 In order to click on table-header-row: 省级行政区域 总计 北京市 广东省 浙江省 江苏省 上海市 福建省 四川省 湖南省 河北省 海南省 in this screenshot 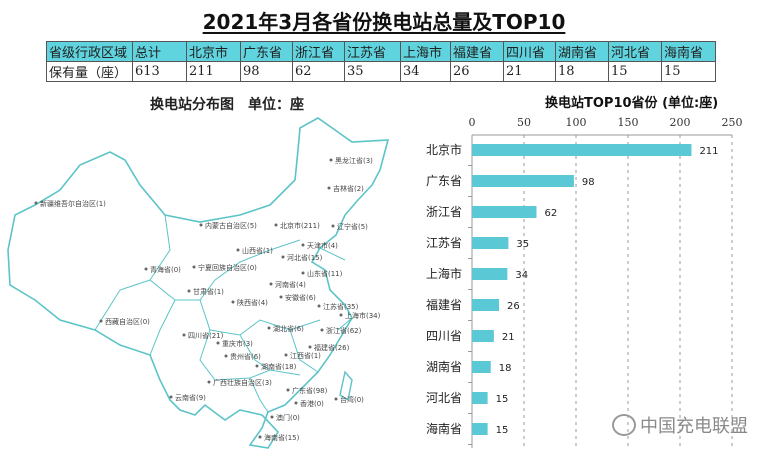, I will do `click(381, 51)`.